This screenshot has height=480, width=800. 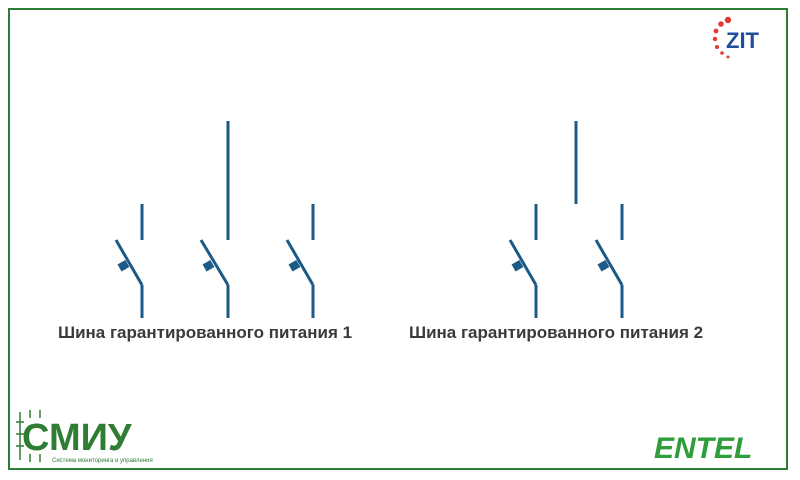 What do you see at coordinates (102, 461) in the screenshot?
I see `smiu-logo-caption: Система мониторинга и управления` at bounding box center [102, 461].